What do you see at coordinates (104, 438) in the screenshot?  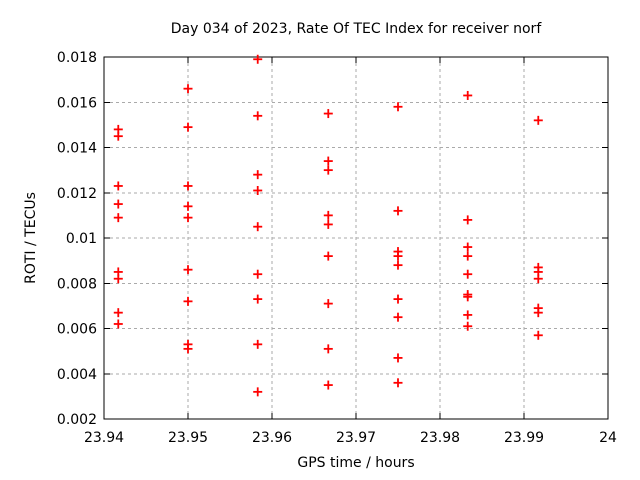 I see `x-tick-label: 23.94` at bounding box center [104, 438].